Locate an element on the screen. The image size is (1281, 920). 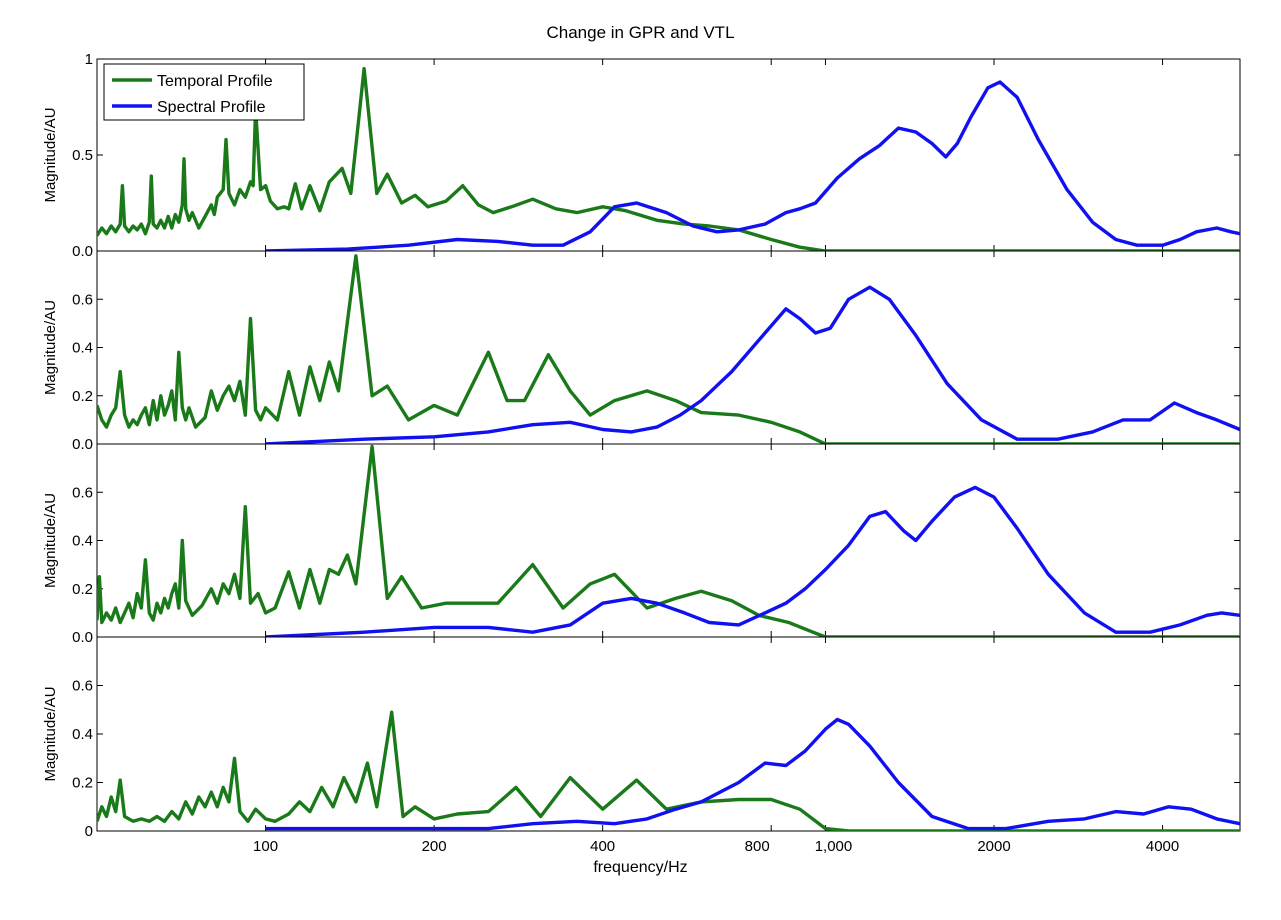
x-tick-label: 1,000 is located at coordinates (834, 846).